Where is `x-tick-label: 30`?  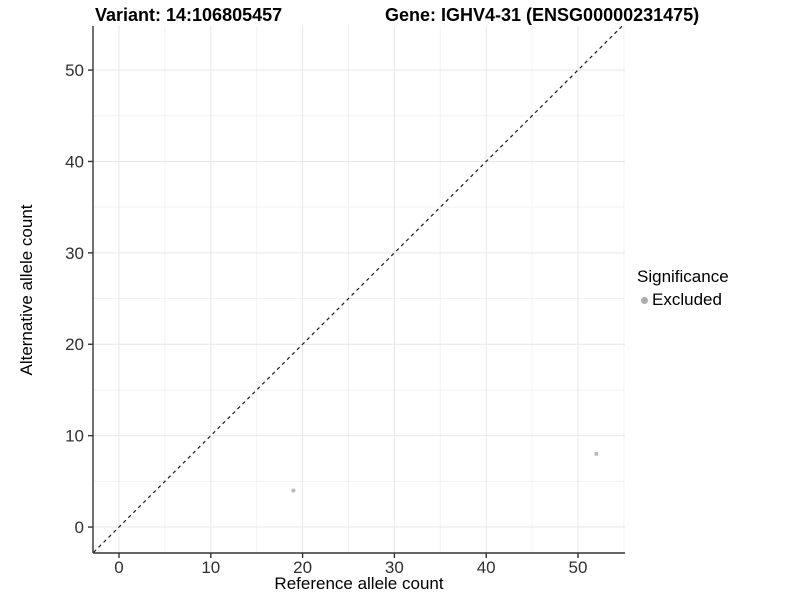
x-tick-label: 30 is located at coordinates (394, 567).